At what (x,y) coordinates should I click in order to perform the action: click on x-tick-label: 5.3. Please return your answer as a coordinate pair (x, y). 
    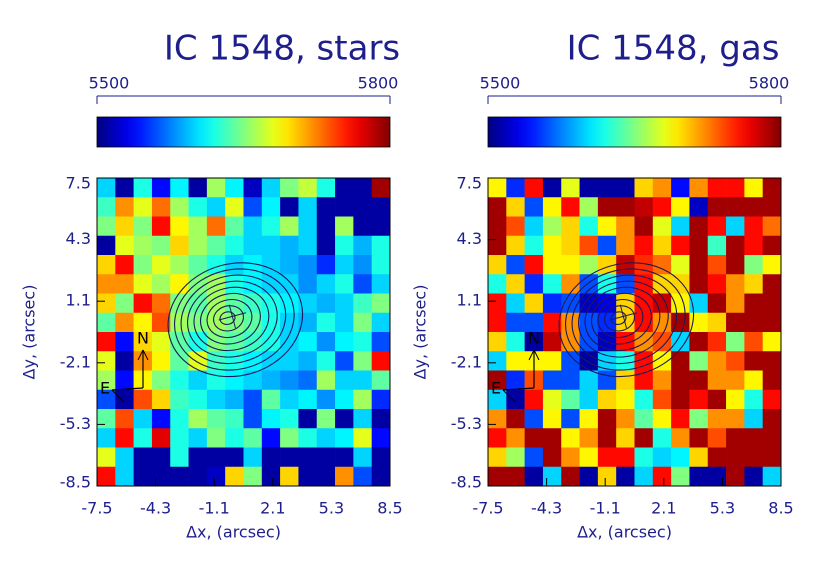
    Looking at the image, I should click on (331, 508).